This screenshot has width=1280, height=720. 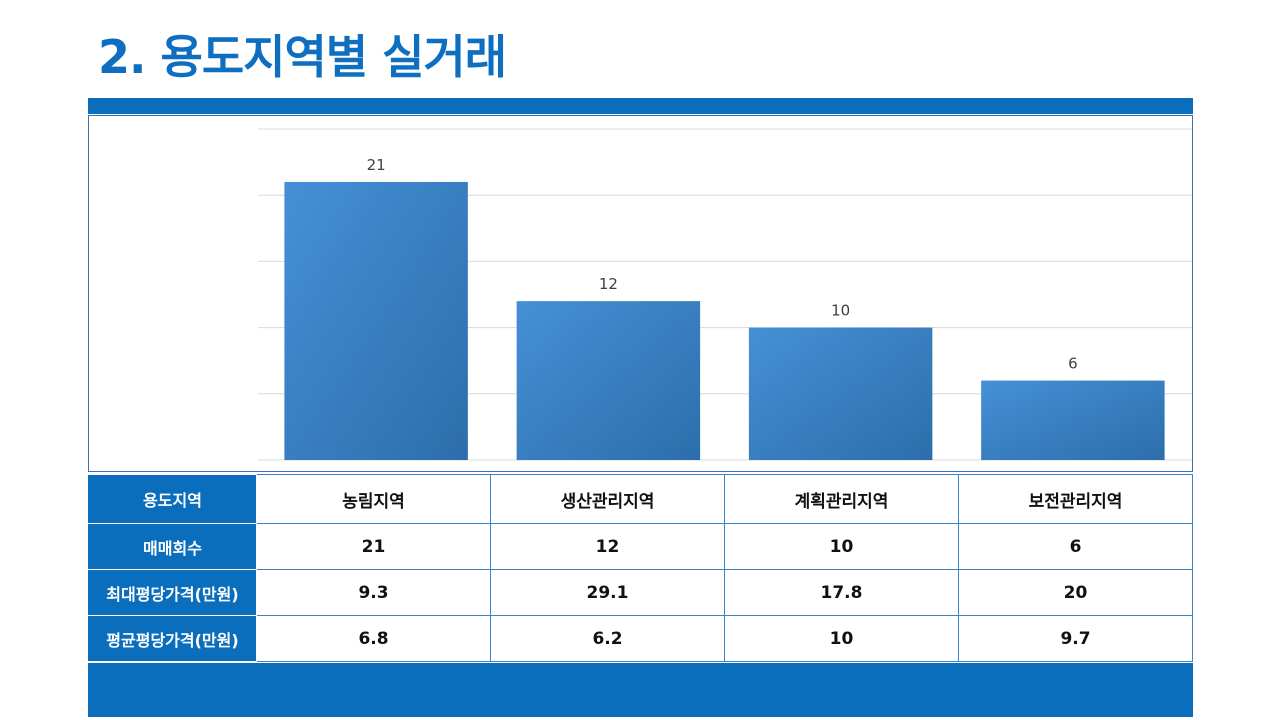 I want to click on table-cell: 6.8, so click(x=373, y=638).